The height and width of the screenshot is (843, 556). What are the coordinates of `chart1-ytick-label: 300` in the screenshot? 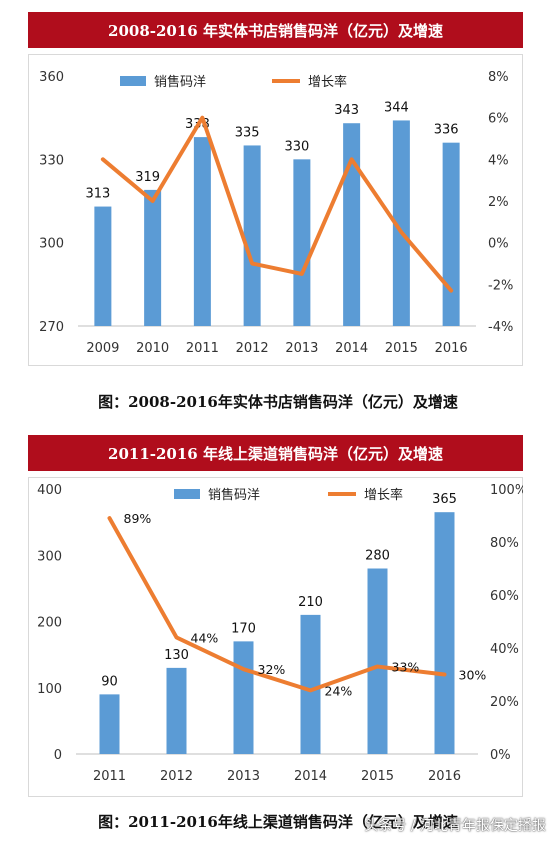 It's located at (51, 244).